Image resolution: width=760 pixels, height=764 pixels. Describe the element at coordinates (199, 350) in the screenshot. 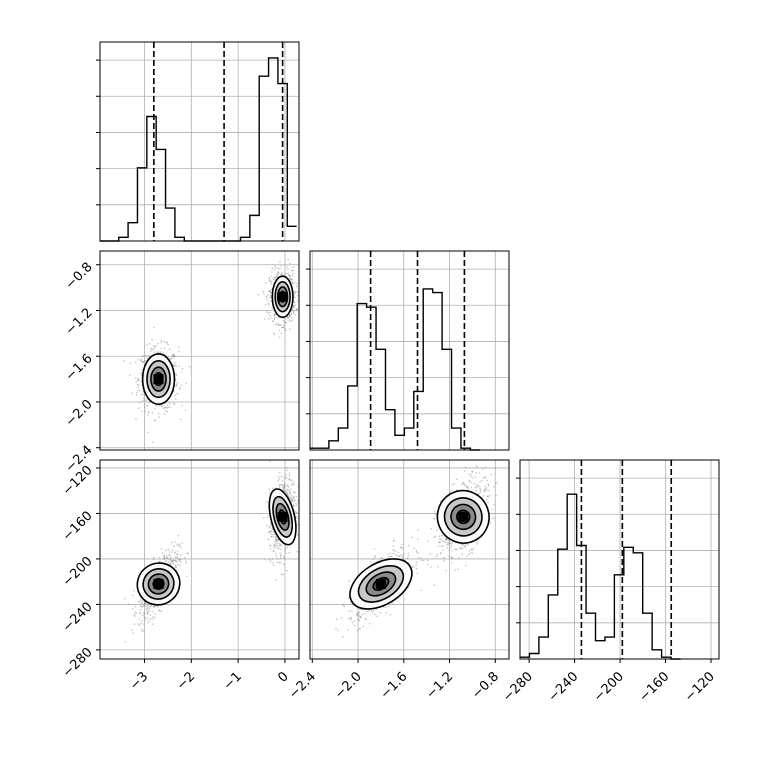

I see `panel-frame` at that location.